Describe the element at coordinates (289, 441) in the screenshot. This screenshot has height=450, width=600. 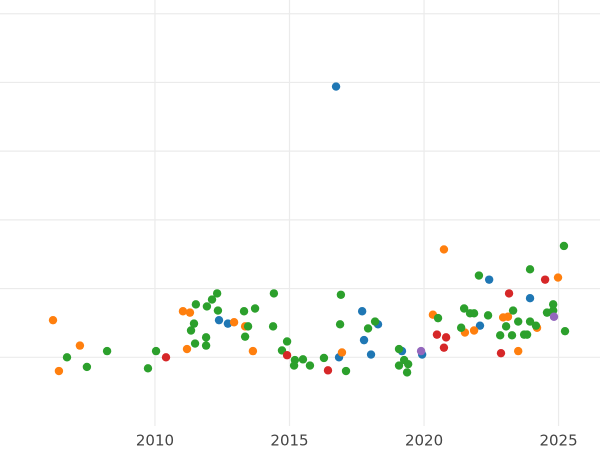
I see `x-tick-label: 2015` at that location.